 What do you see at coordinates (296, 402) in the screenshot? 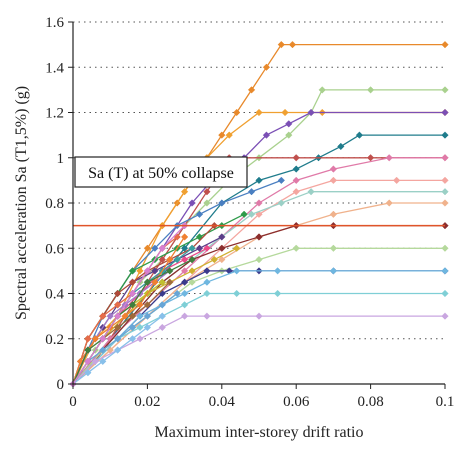
I see `x-tick-label: 0.06` at bounding box center [296, 402].